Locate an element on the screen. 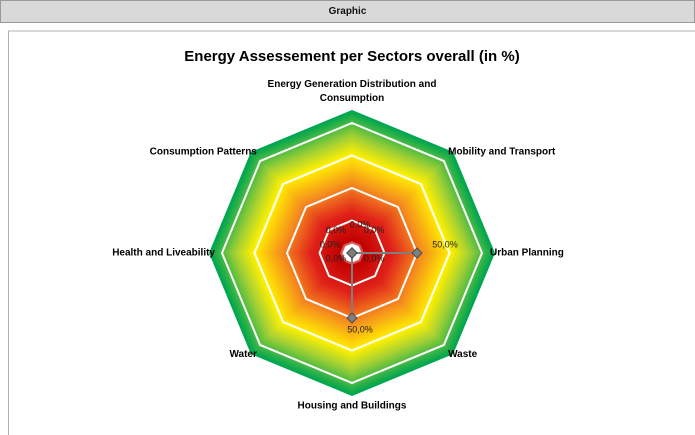 Image resolution: width=695 pixels, height=435 pixels. grid-line is located at coordinates (352, 253).